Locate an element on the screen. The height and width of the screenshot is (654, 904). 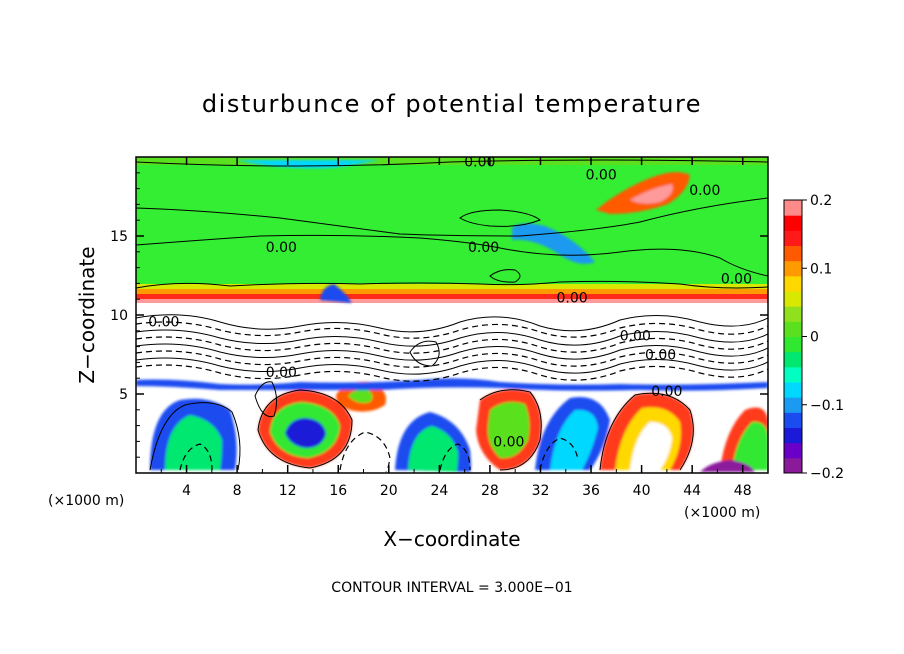
eddy-c-fill is located at coordinates (433, 449).